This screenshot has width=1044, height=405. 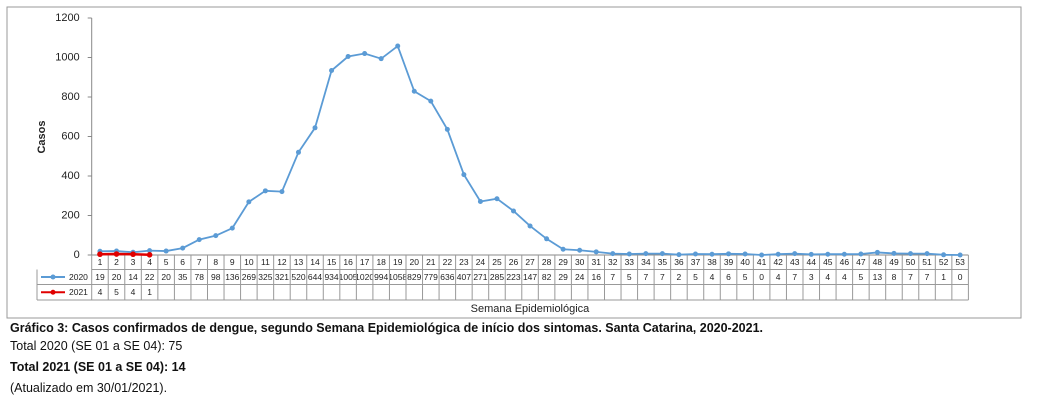 What do you see at coordinates (927, 262) in the screenshot?
I see `x-tick-label: 51` at bounding box center [927, 262].